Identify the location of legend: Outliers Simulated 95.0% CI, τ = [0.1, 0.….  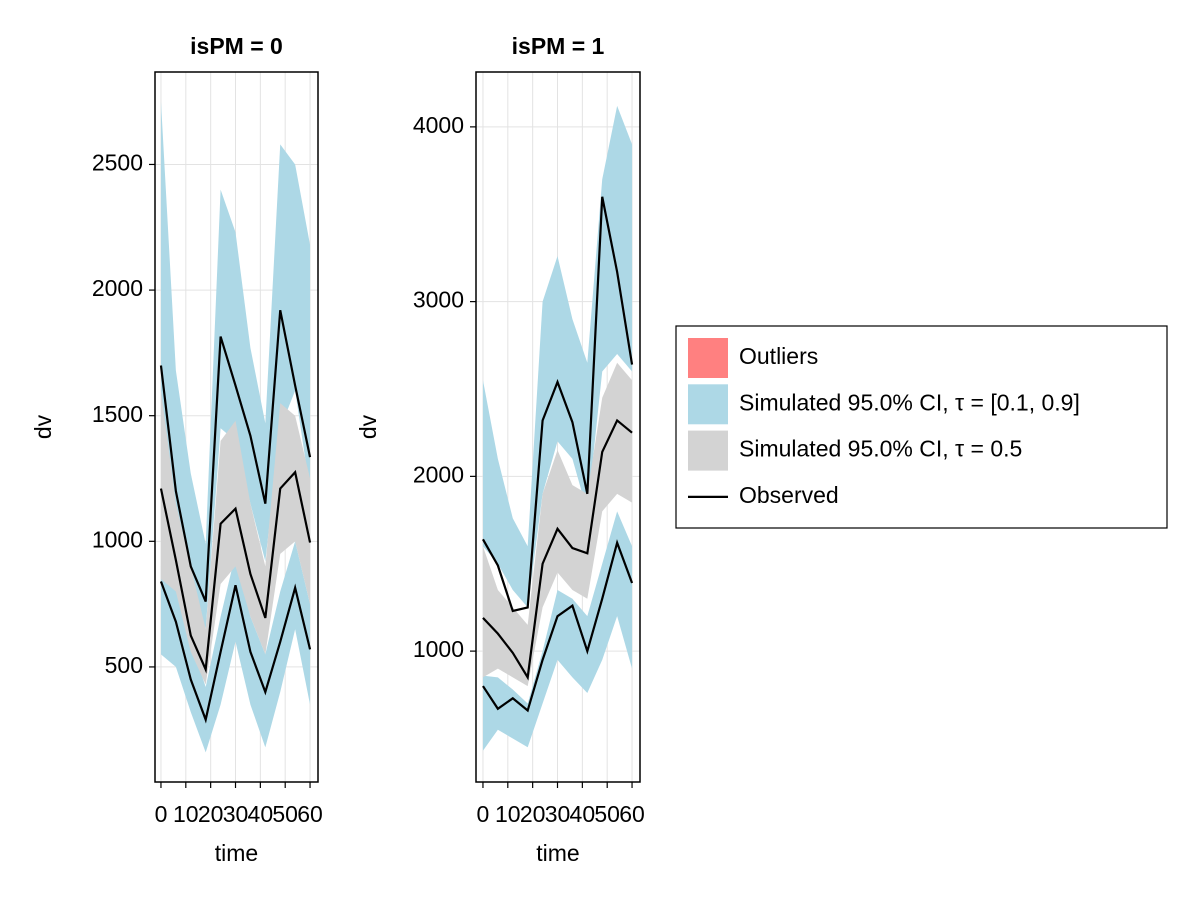
(921, 427).